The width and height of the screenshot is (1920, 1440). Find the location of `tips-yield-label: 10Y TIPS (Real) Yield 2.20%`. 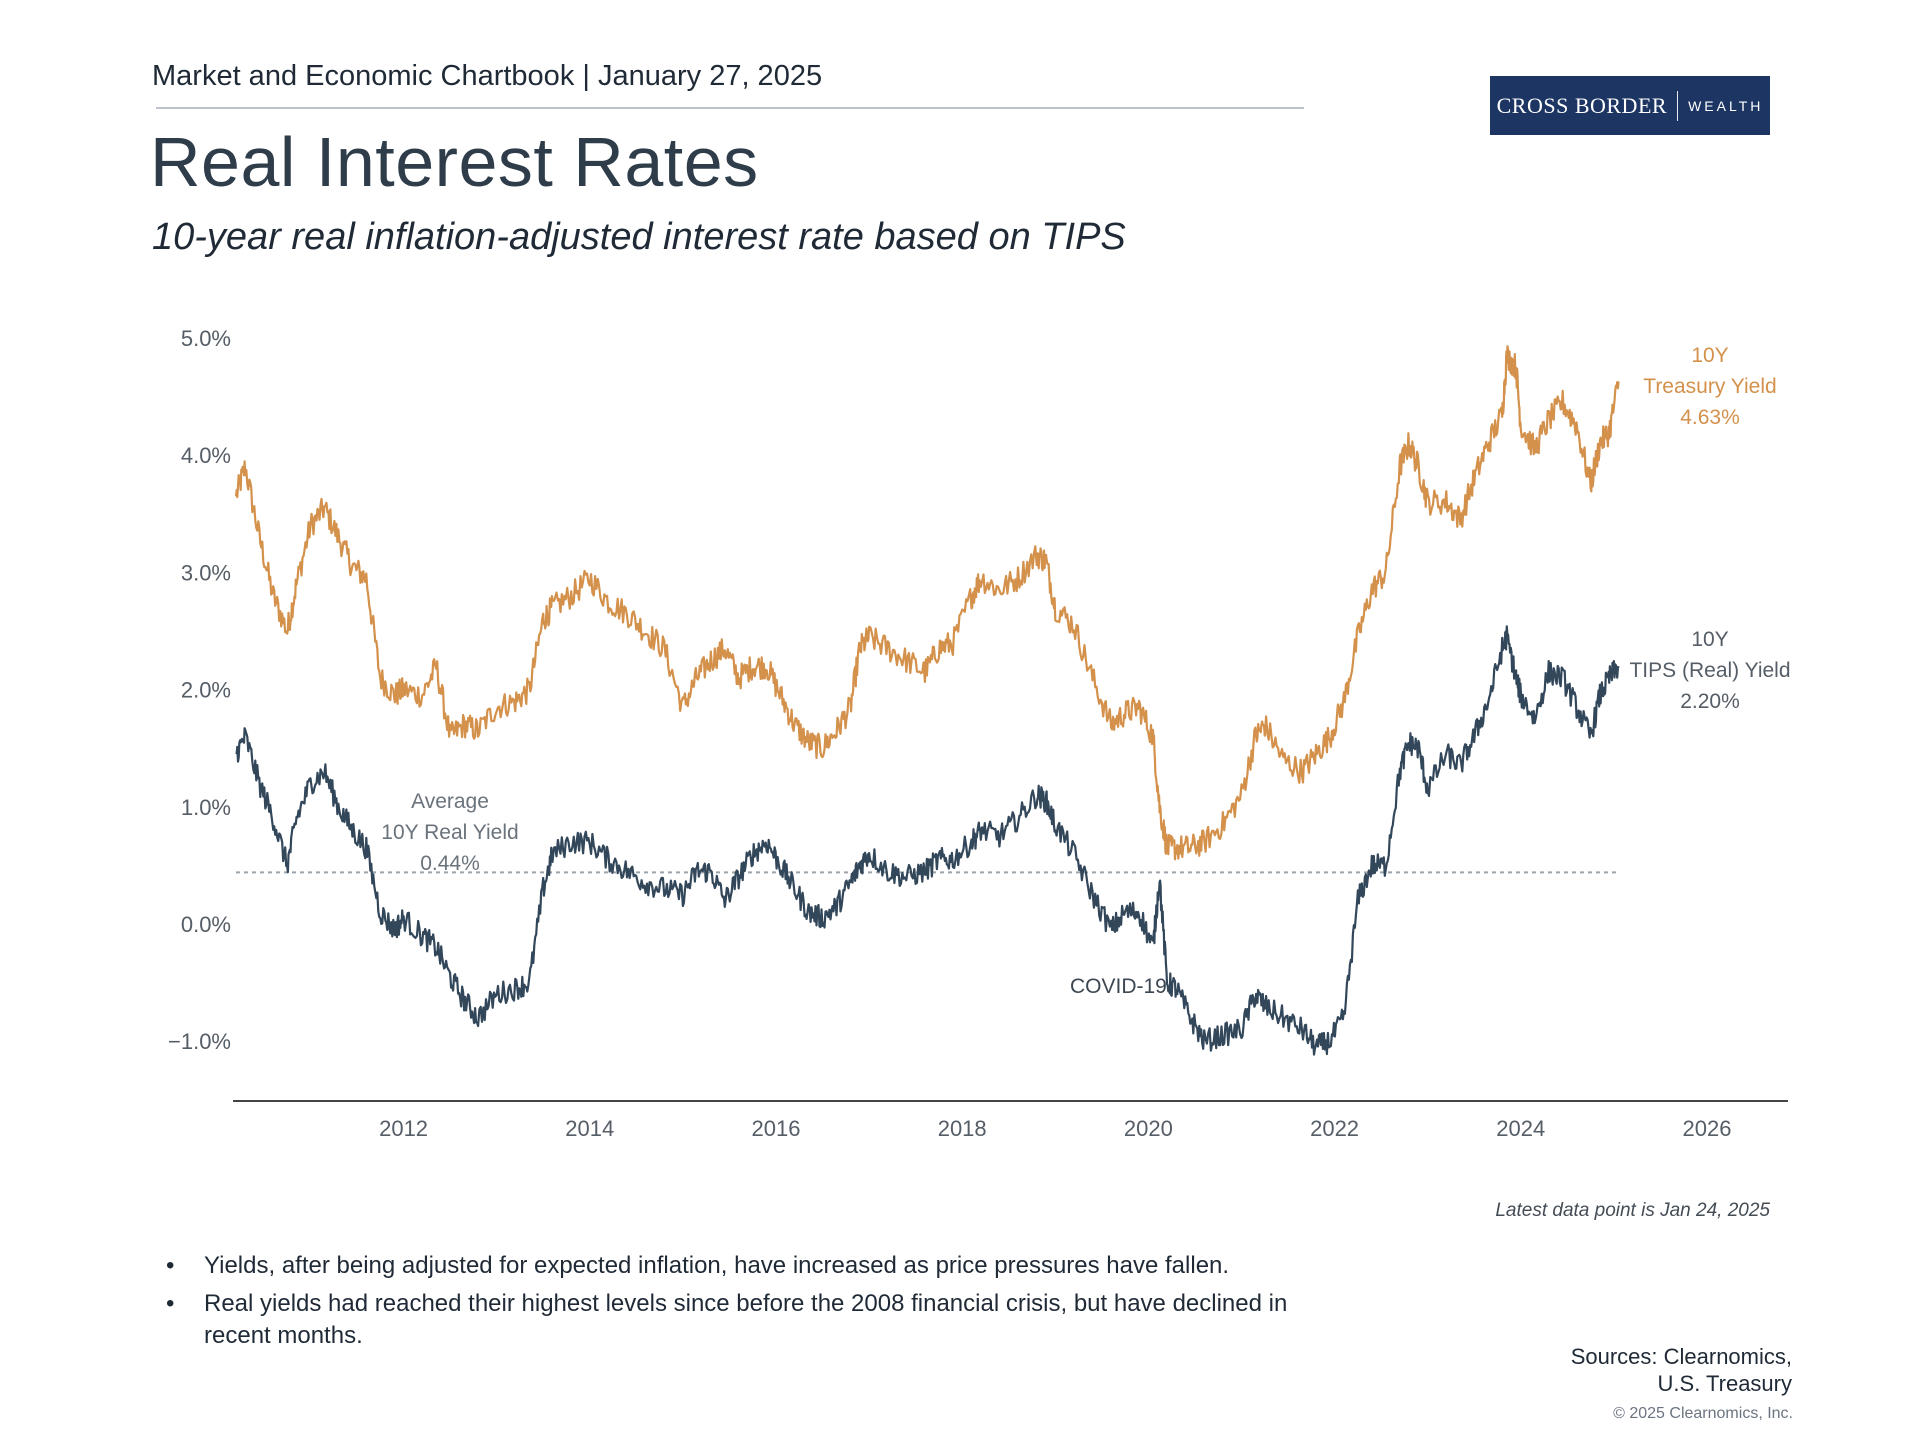

tips-yield-label: 10Y TIPS (Real) Yield 2.20% is located at coordinates (1709, 670).